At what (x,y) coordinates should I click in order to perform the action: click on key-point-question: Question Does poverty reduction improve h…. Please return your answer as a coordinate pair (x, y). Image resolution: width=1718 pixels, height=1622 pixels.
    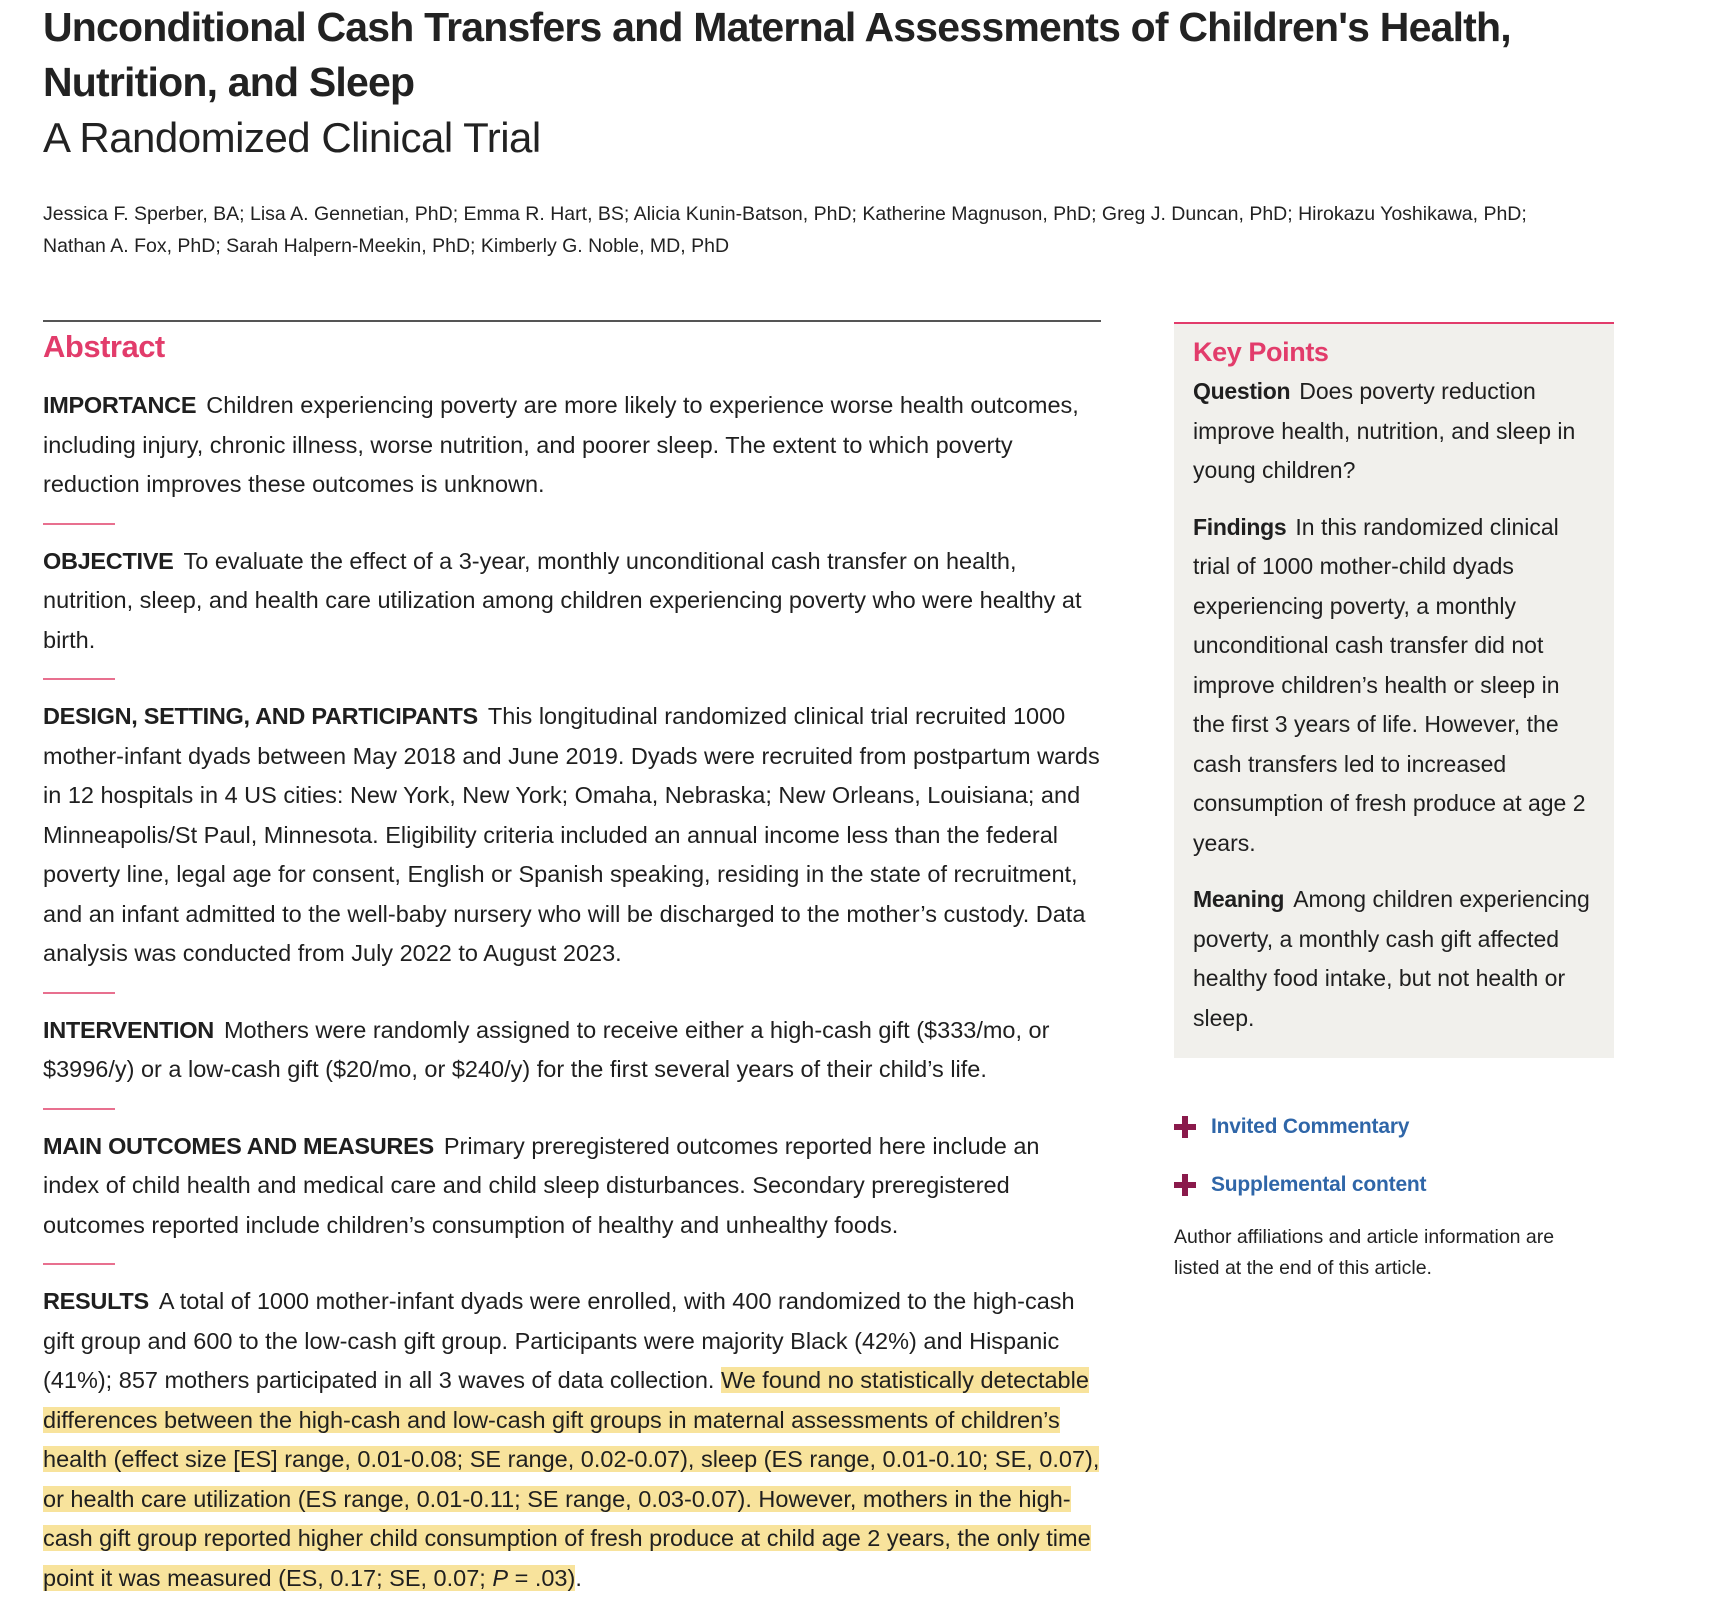
    Looking at the image, I should click on (1394, 431).